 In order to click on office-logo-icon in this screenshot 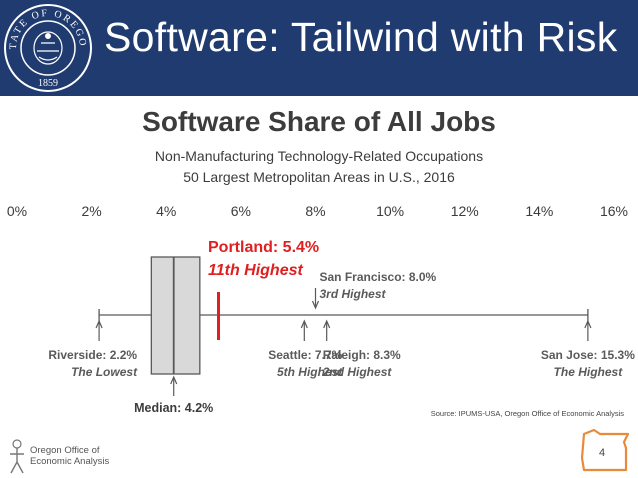, I will do `click(17, 456)`.